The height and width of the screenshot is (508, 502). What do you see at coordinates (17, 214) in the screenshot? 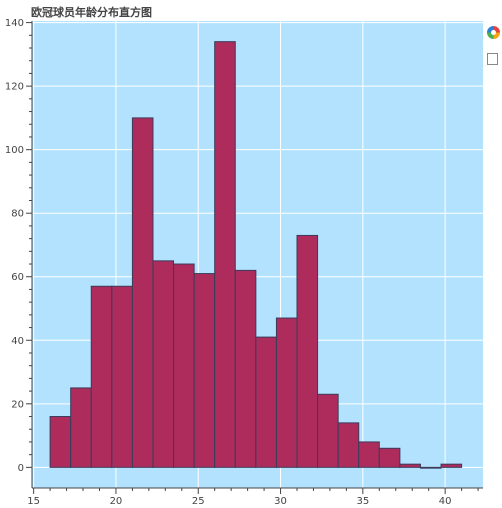
I see `y-tick-label: 80` at bounding box center [17, 214].